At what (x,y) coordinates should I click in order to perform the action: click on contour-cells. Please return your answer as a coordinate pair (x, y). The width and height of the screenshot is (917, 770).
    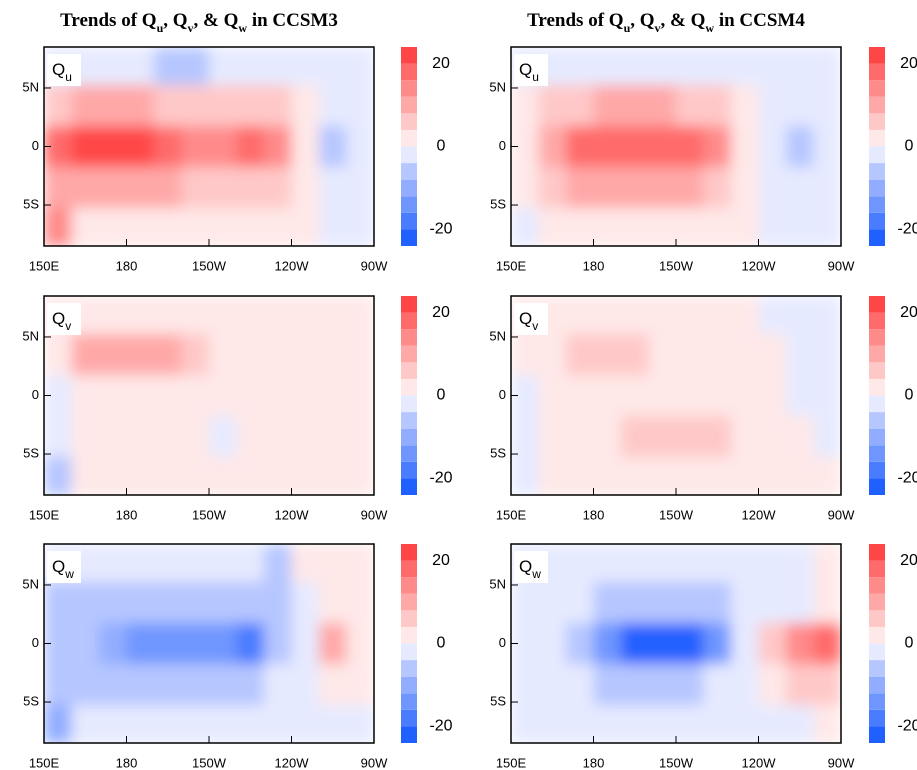
    Looking at the image, I should click on (209, 395).